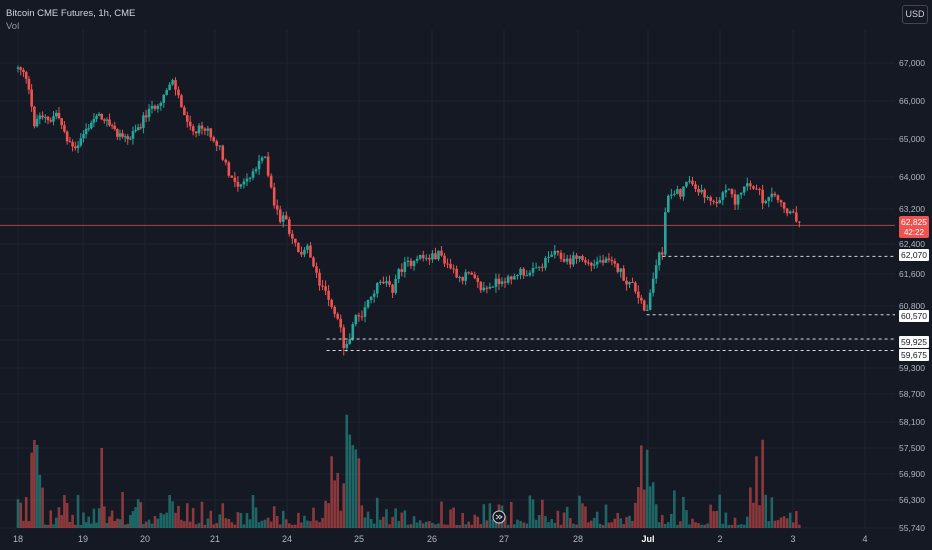  Describe the element at coordinates (914, 316) in the screenshot. I see `level-price-label-bg` at that location.